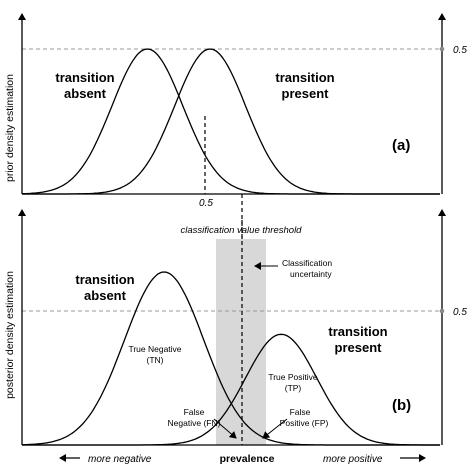 This screenshot has height=474, width=474. What do you see at coordinates (275, 428) in the screenshot?
I see `false-positive-arrow` at bounding box center [275, 428].